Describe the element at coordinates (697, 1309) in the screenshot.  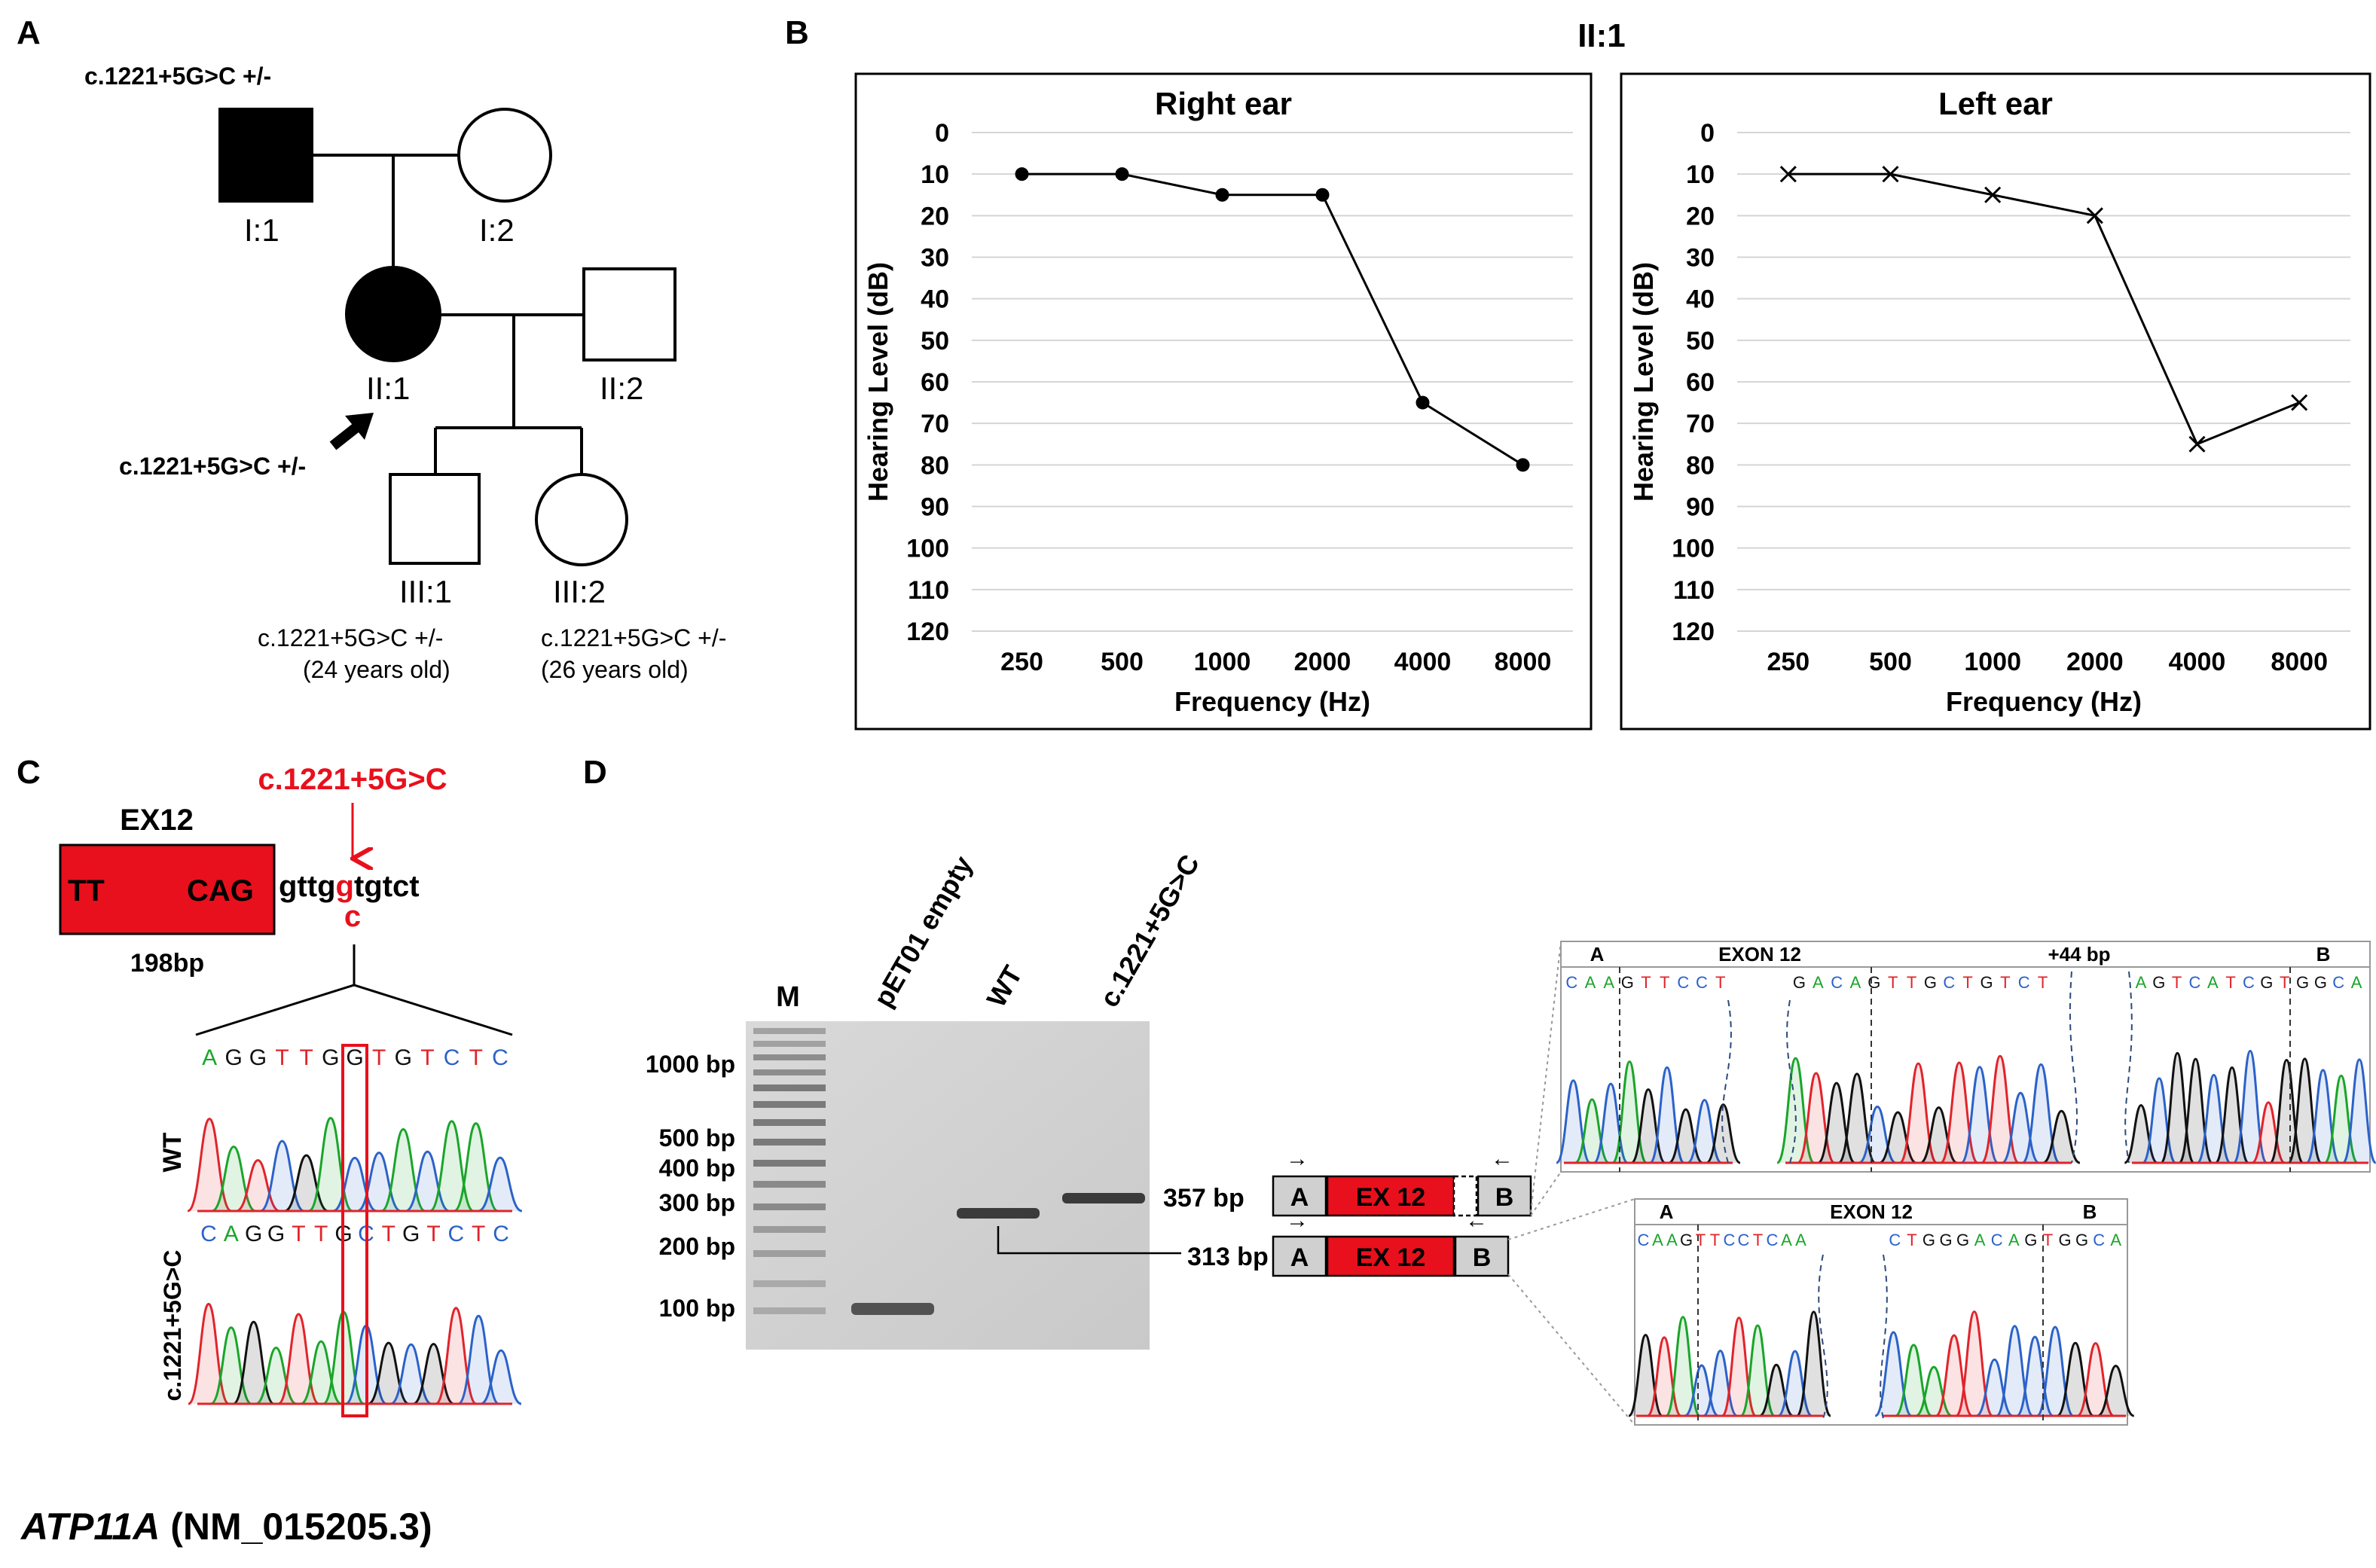
I see `ladder-100: 100 bp` at that location.